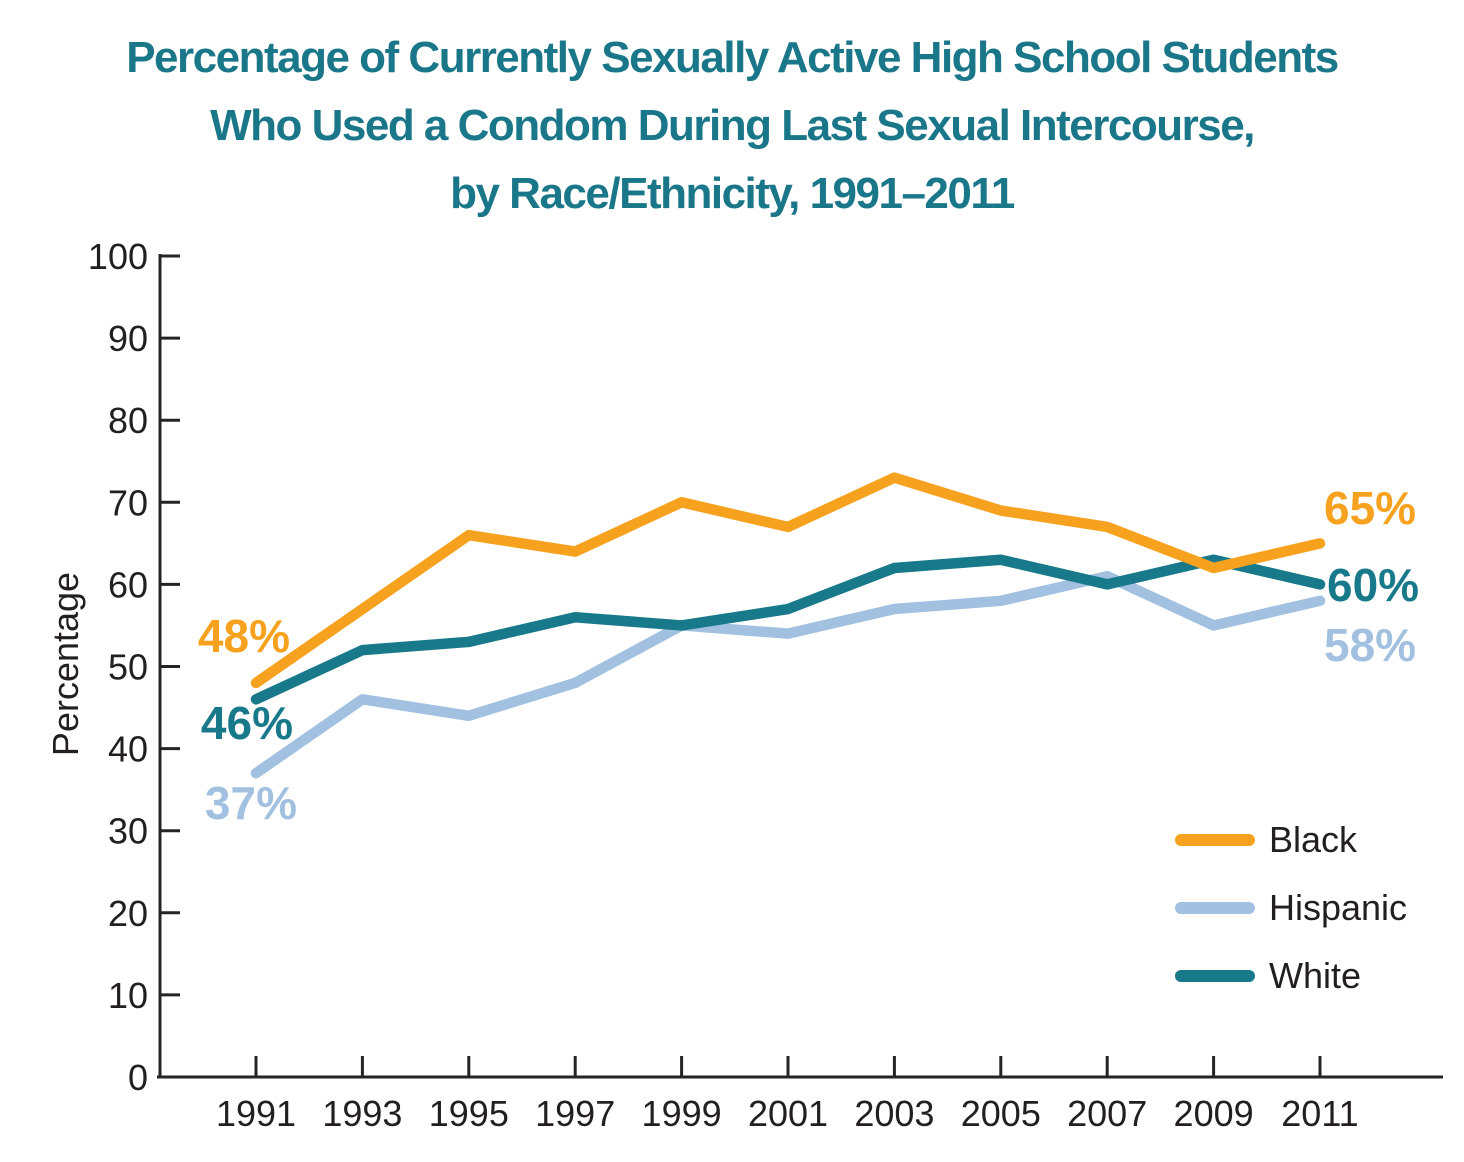 The height and width of the screenshot is (1162, 1464). I want to click on y-axis-tick-label: 20, so click(128, 913).